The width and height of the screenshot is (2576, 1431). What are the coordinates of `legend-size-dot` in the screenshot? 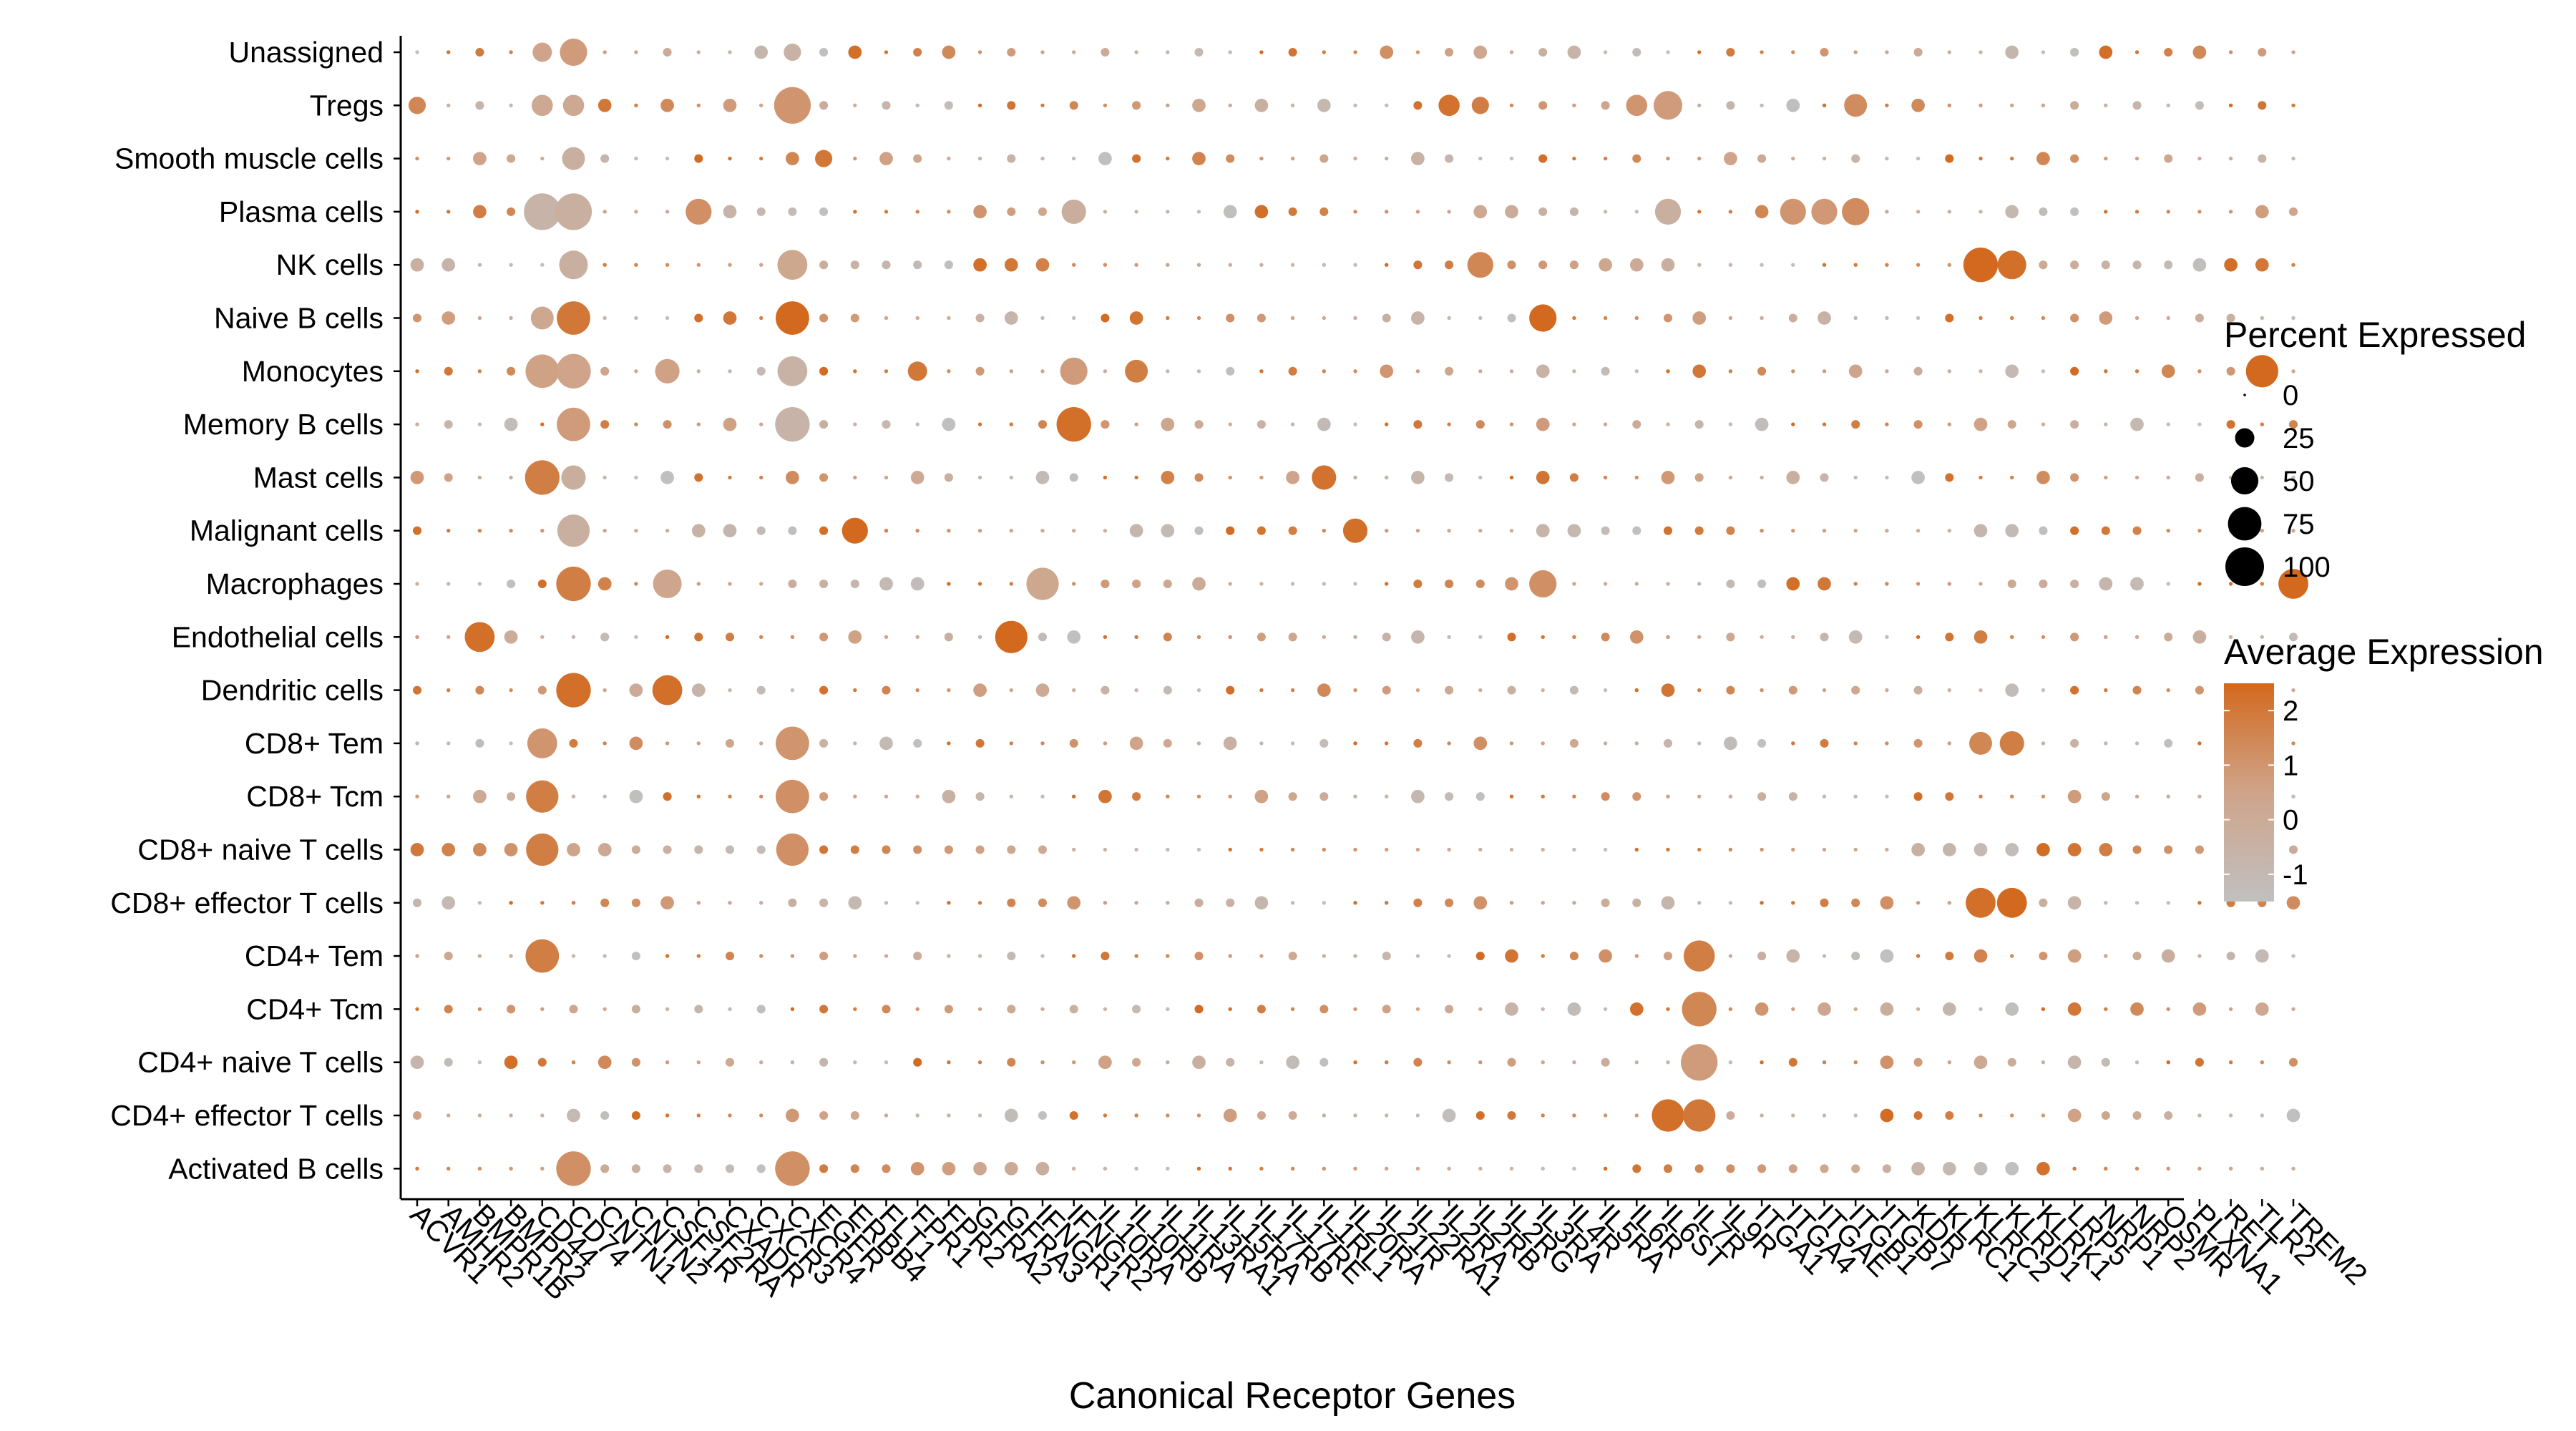 It's located at (2245, 524).